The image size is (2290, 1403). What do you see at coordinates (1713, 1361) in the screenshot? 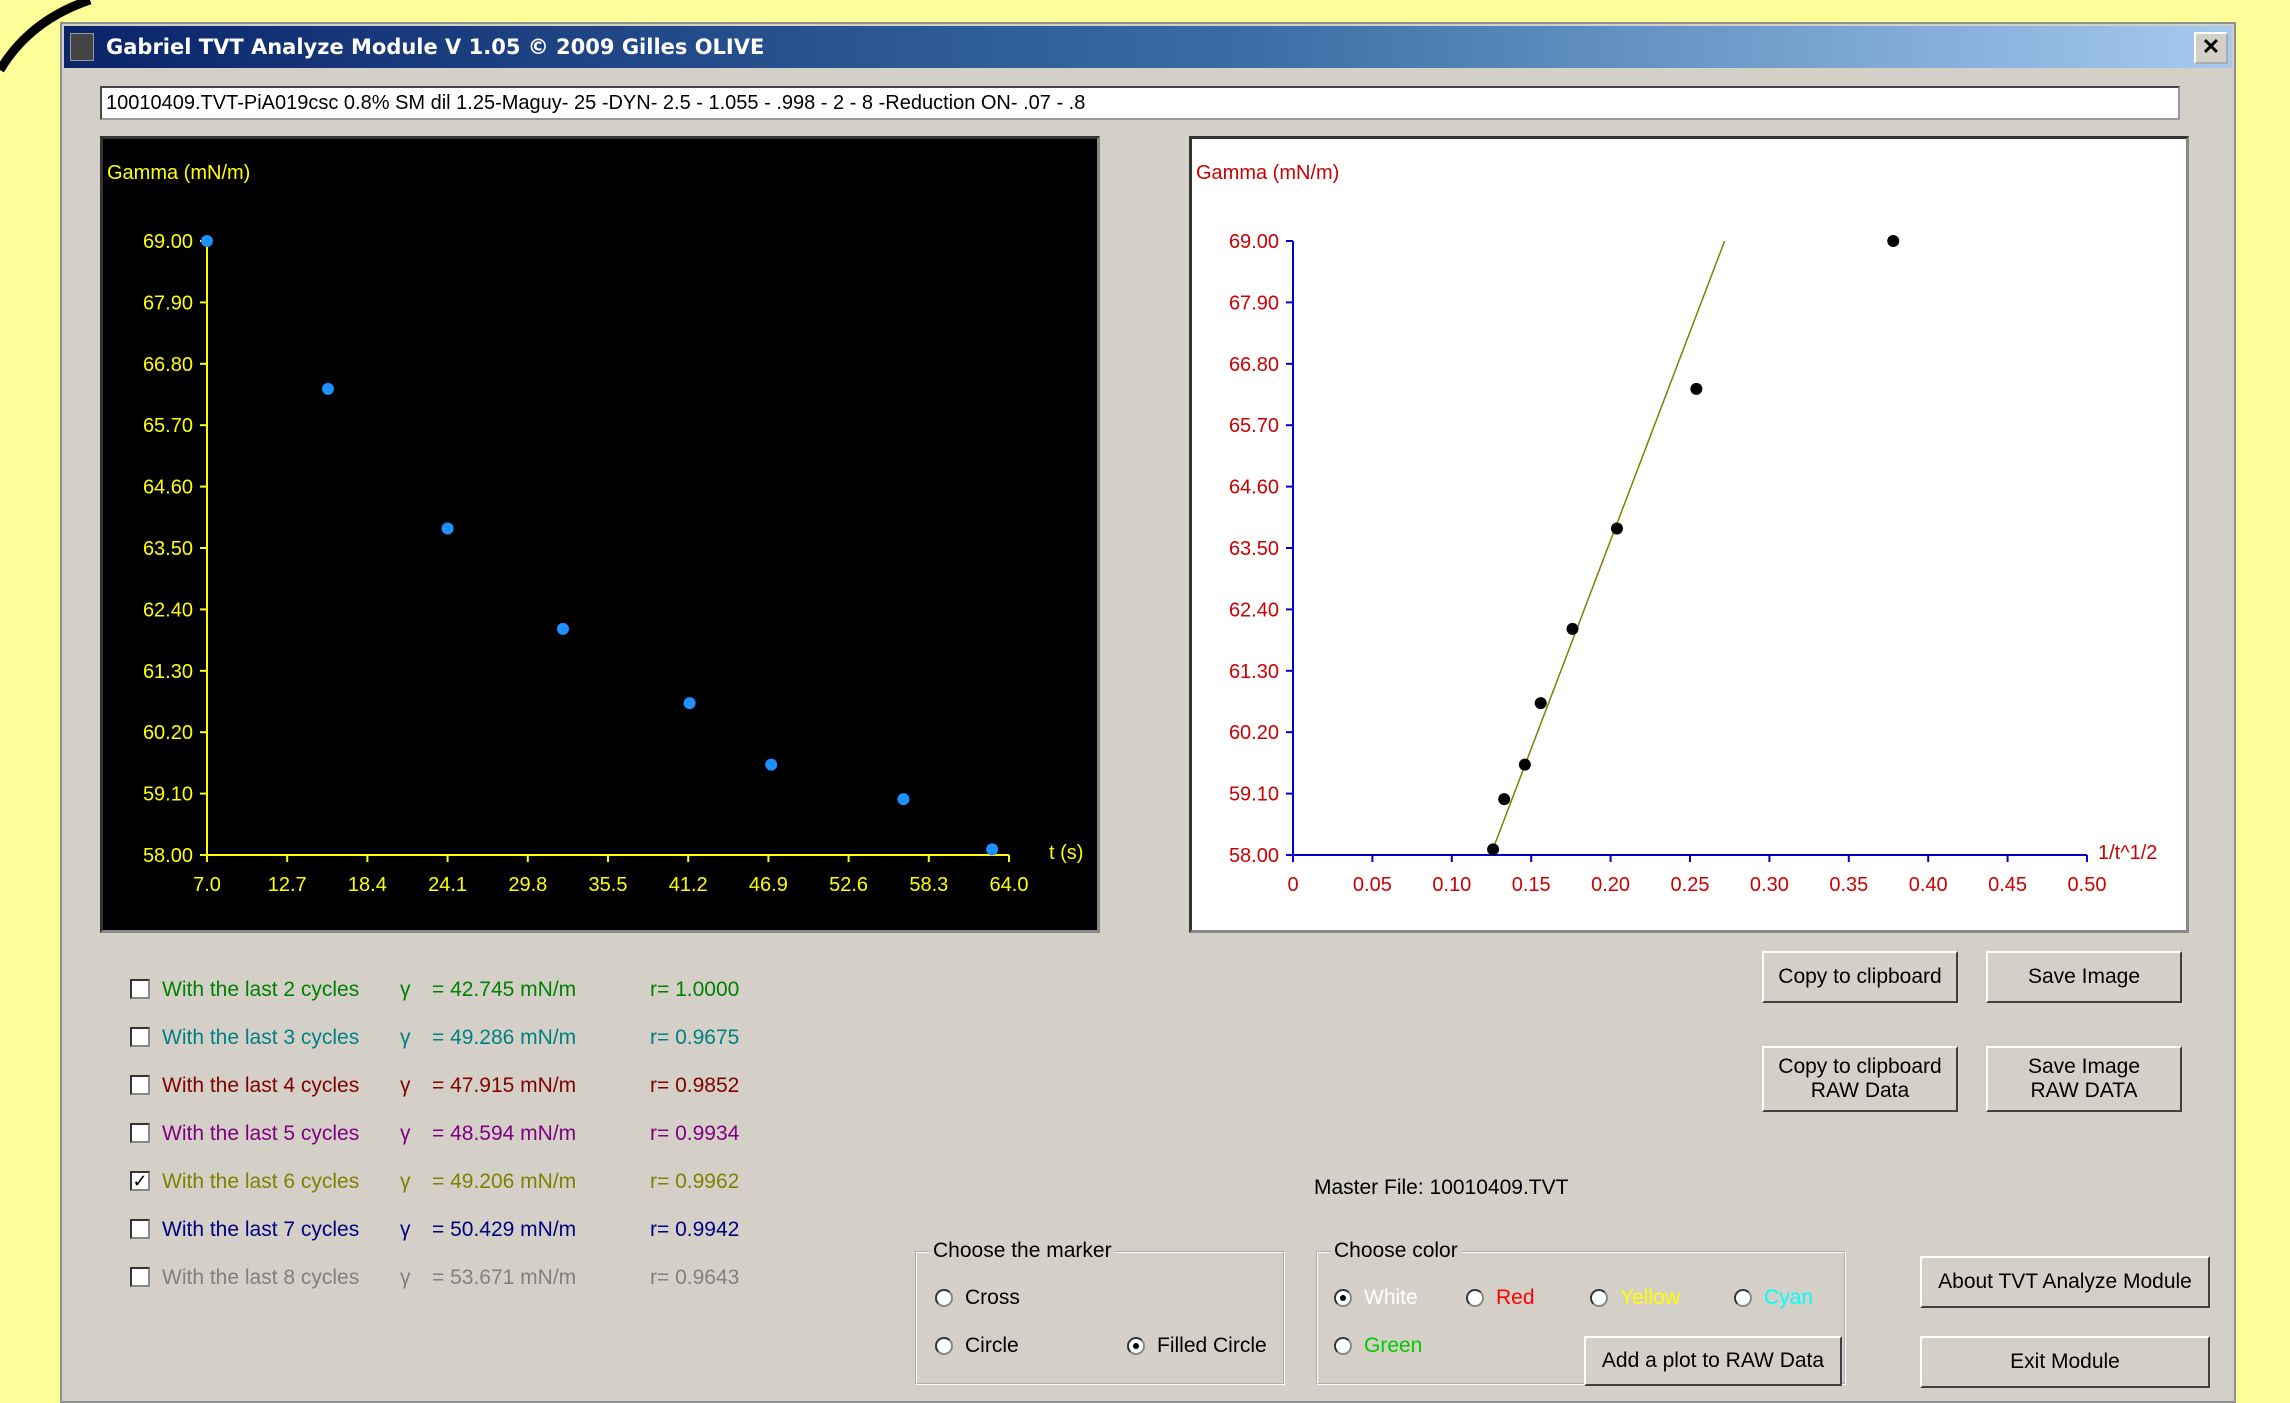
I see `add-plot-to-raw-data-button: Add a plot to RAW Data` at bounding box center [1713, 1361].